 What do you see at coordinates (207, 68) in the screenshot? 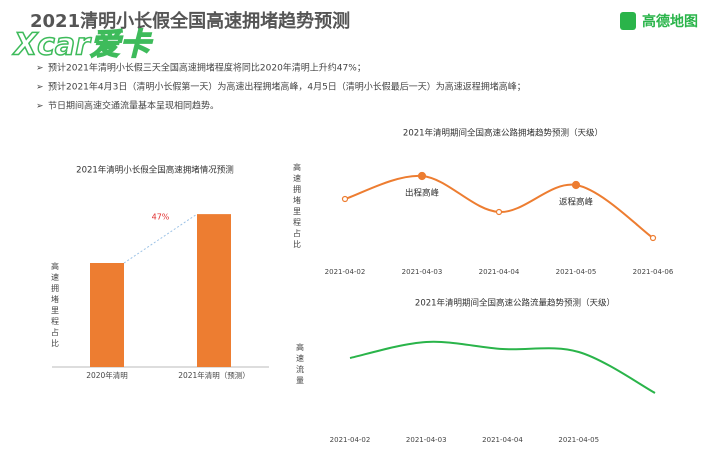
I see `bullet: 预计2021年清明小长假三天全国高速拥堵程度将同比2020年清明上升约47%；` at bounding box center [207, 68].